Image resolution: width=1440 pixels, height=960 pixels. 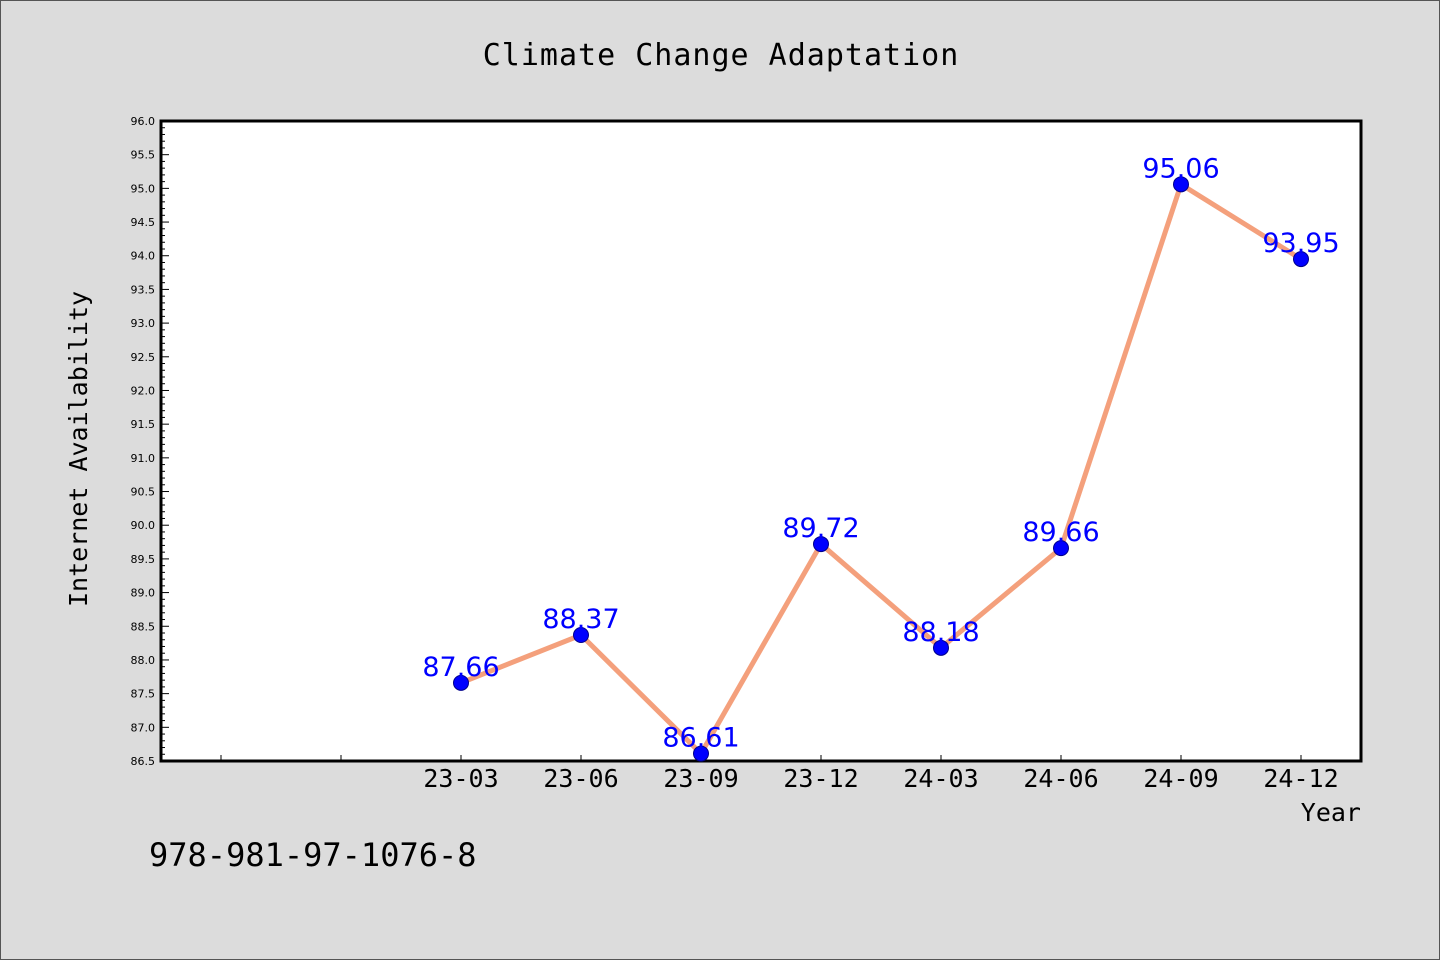 What do you see at coordinates (143, 222) in the screenshot?
I see `y-tick-label: 94.5` at bounding box center [143, 222].